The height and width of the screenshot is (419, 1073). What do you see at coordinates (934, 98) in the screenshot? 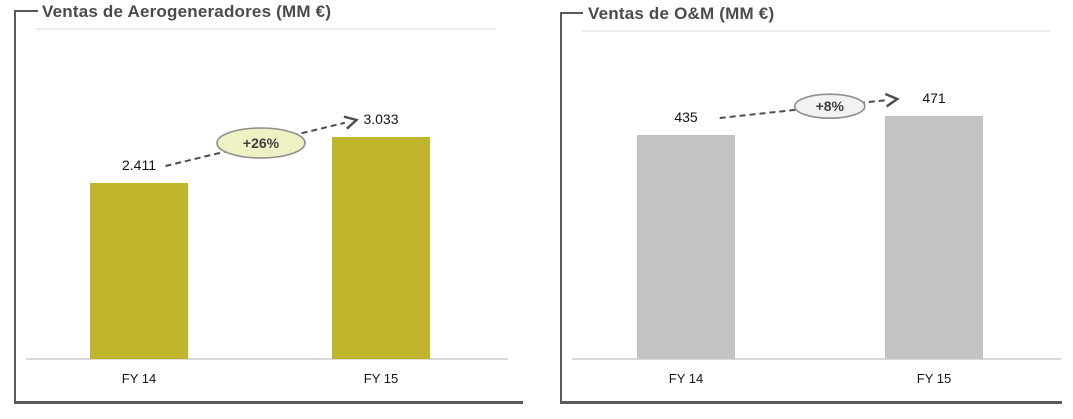
I see `value-label-fy15: 471` at bounding box center [934, 98].